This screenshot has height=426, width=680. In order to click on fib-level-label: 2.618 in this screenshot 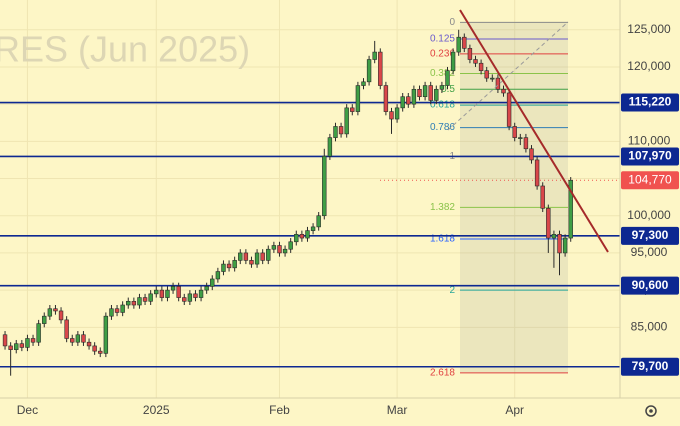, I will do `click(442, 373)`.